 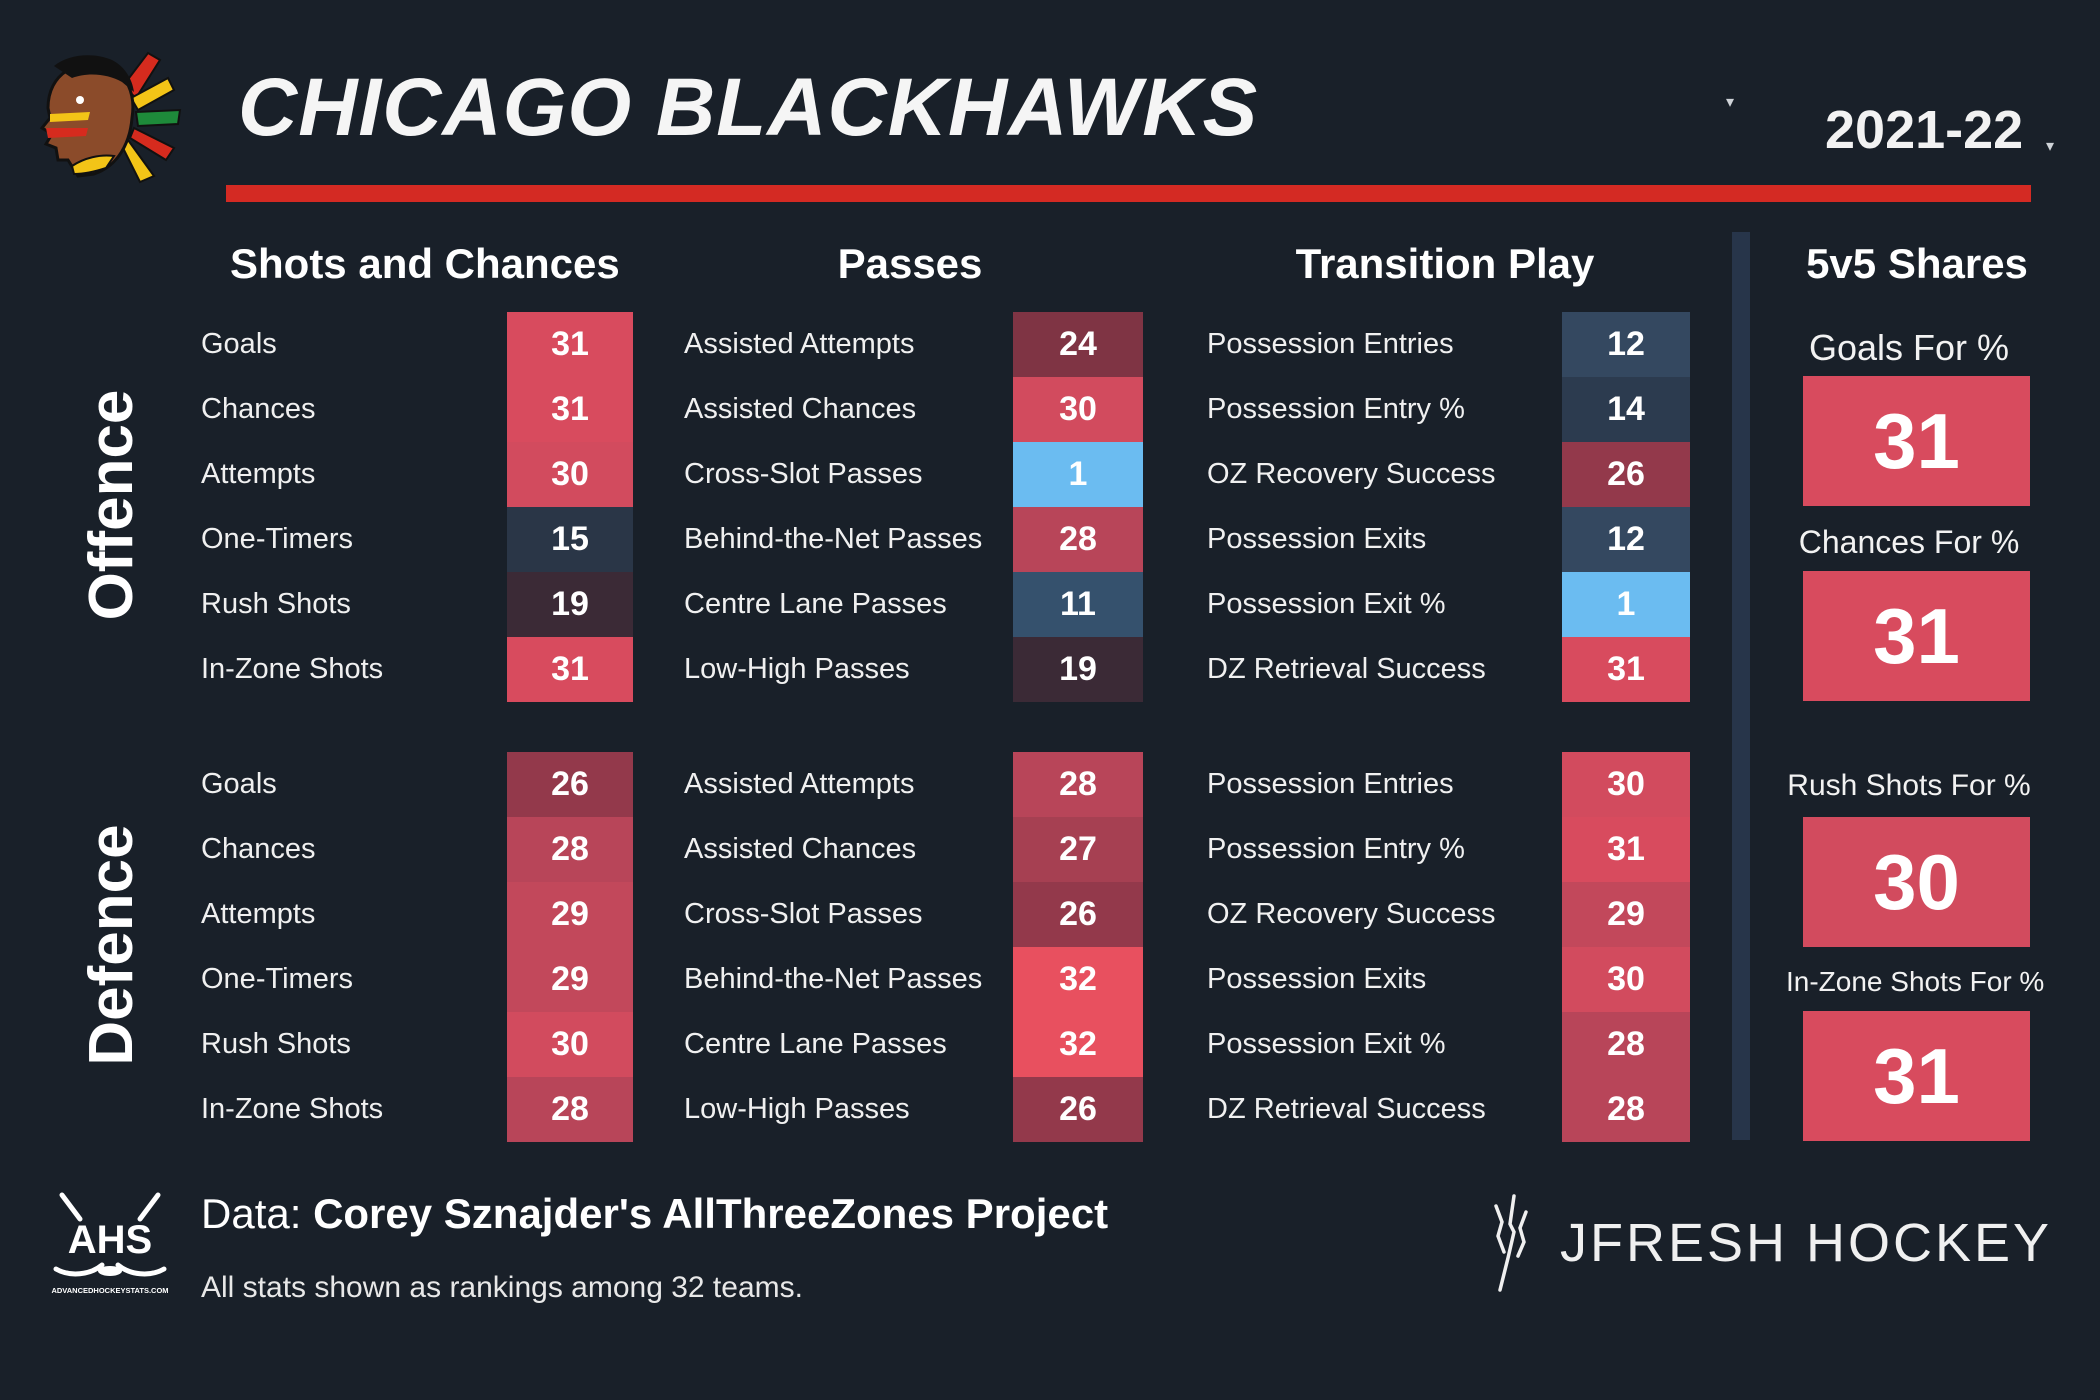 What do you see at coordinates (1078, 474) in the screenshot?
I see `offence-passes-rank-cell: 1` at bounding box center [1078, 474].